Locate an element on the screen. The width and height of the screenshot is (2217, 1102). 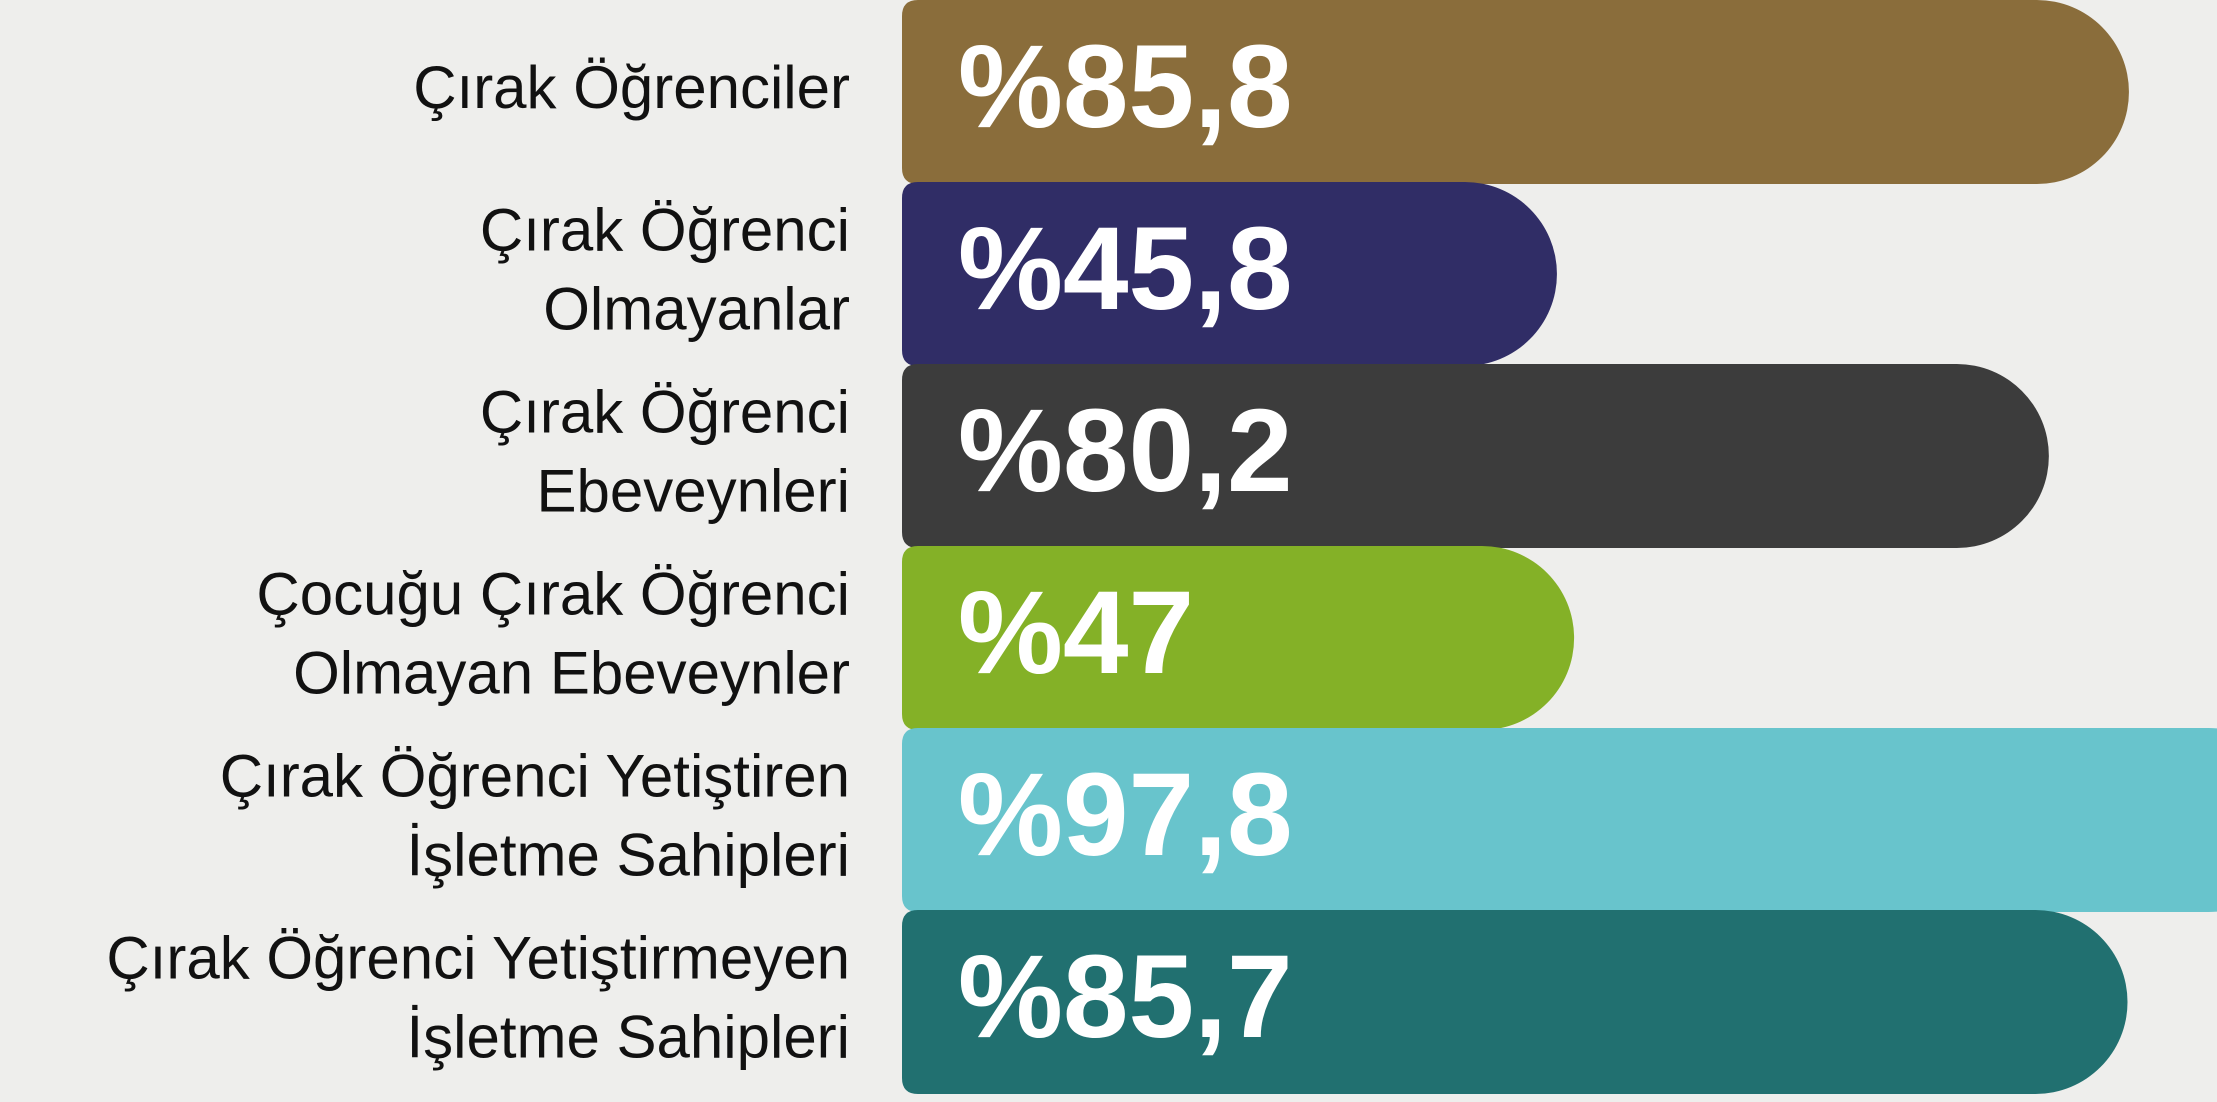
value-label: %85,7 is located at coordinates (1125, 997).